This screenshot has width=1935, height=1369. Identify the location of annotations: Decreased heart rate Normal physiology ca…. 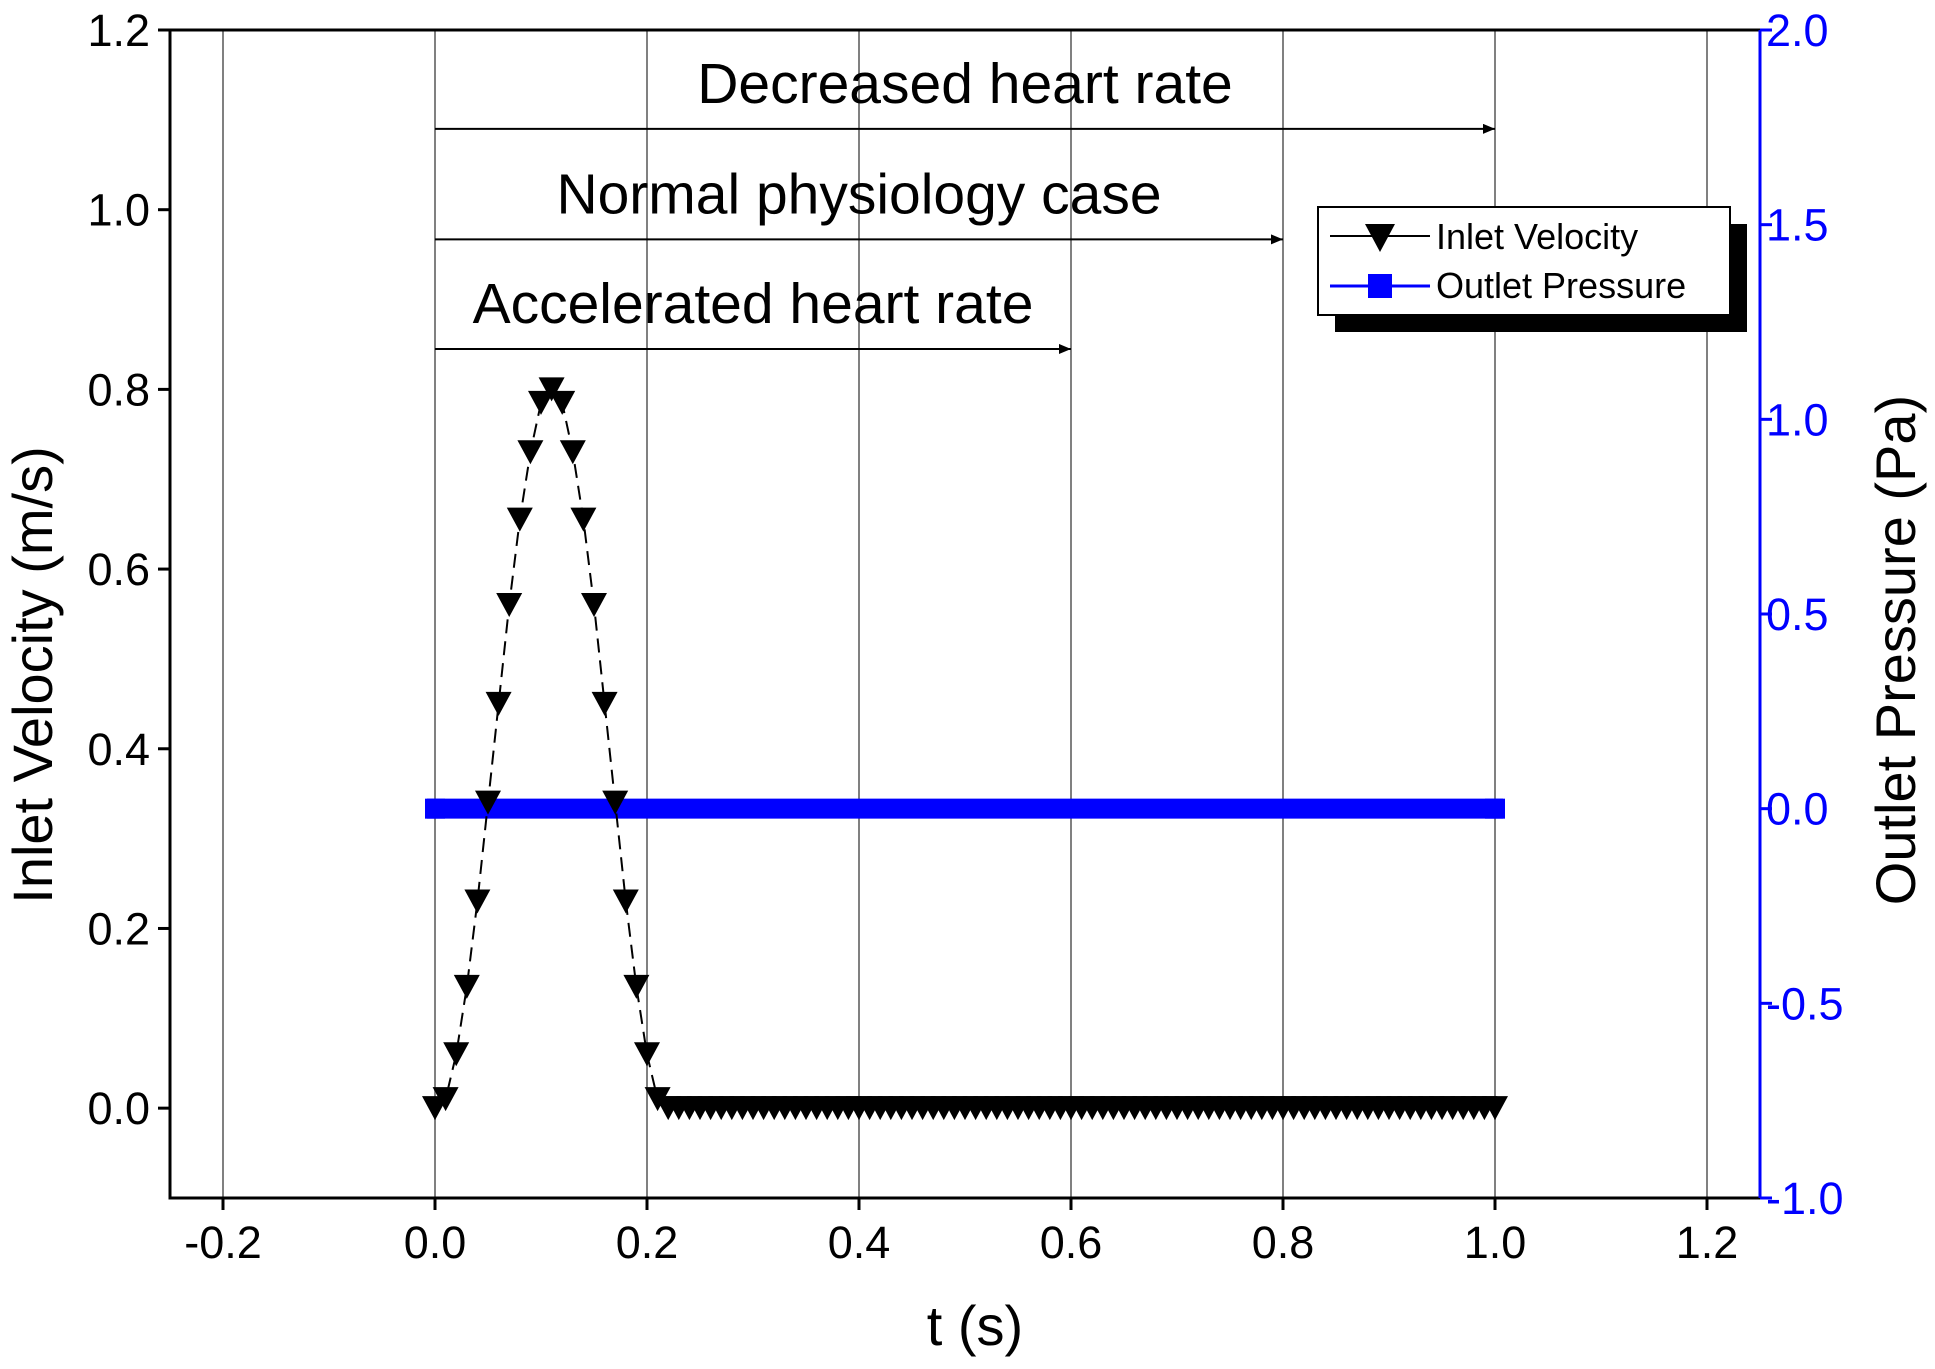
(965, 203).